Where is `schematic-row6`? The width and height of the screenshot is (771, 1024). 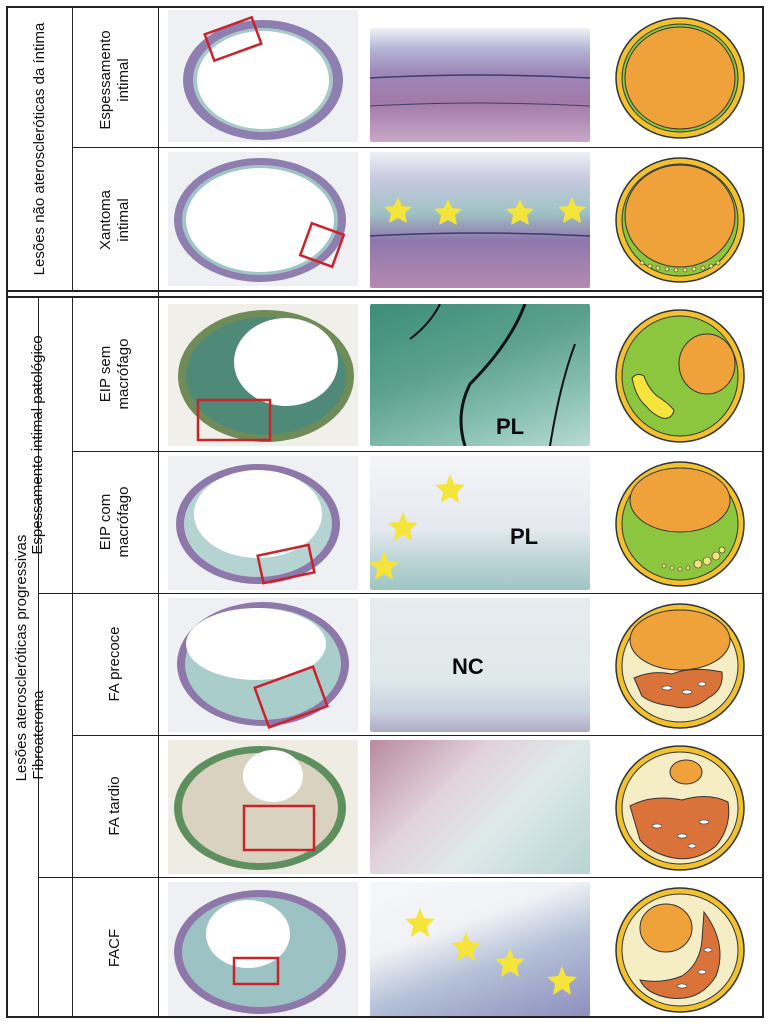
schematic-row6 is located at coordinates (680, 808).